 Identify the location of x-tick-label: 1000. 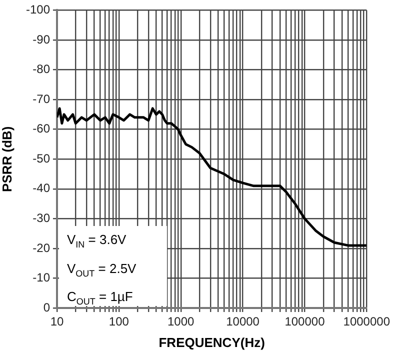
(181, 321).